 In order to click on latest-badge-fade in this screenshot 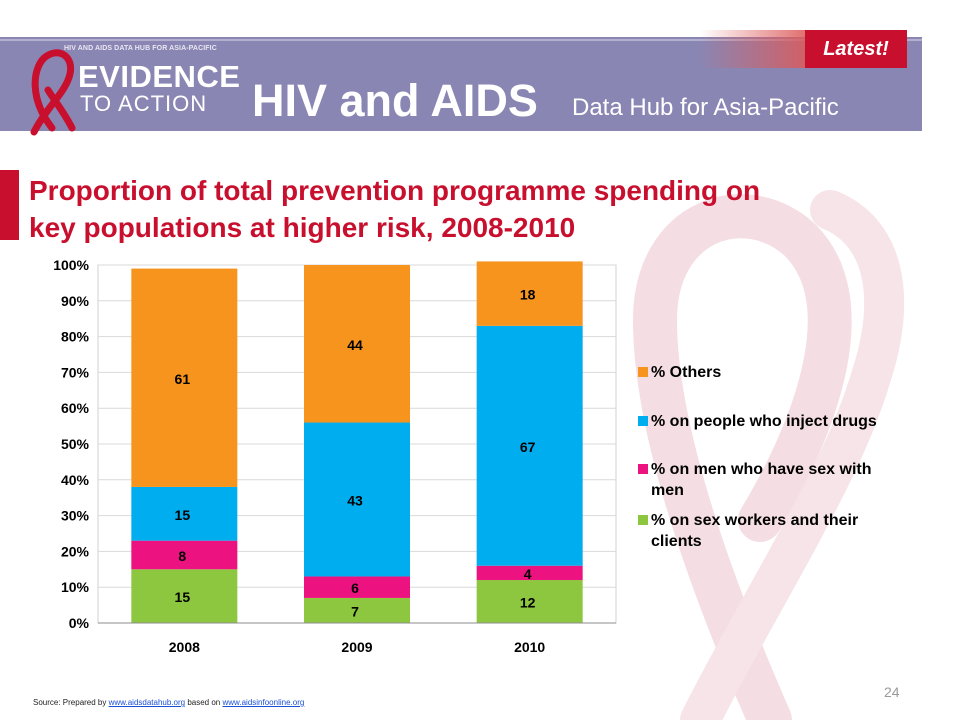, I will do `click(755, 49)`.